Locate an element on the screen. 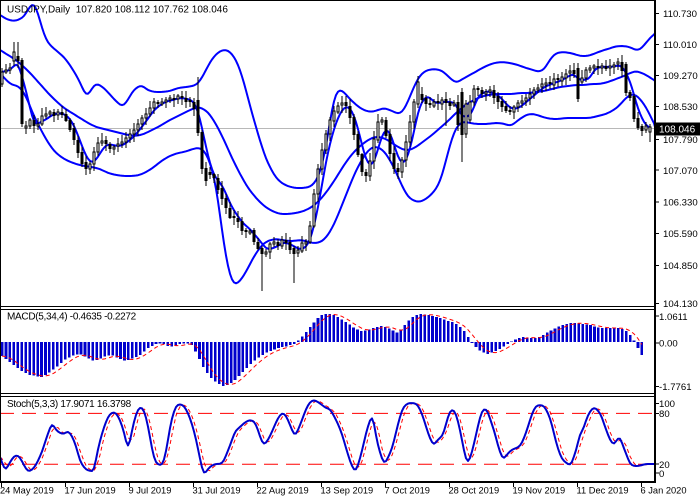 Image resolution: width=700 pixels, height=500 pixels. svg-text: 24 May 2019 is located at coordinates (27, 491).